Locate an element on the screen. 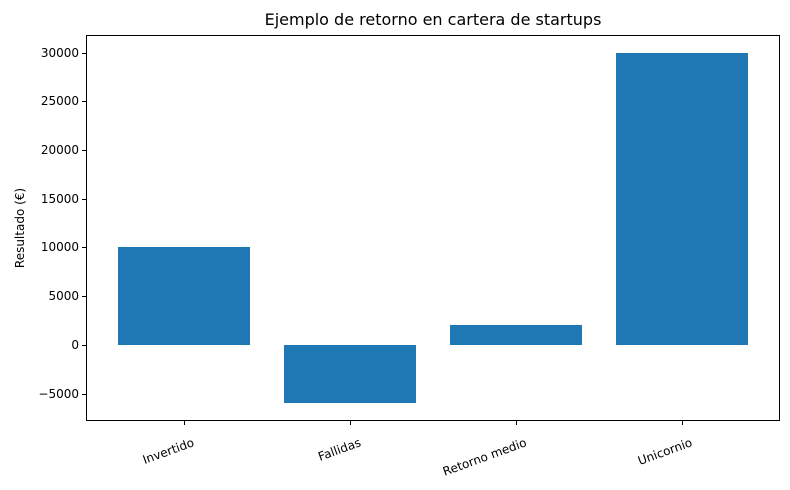 The height and width of the screenshot is (490, 790). bar-invertido is located at coordinates (184, 296).